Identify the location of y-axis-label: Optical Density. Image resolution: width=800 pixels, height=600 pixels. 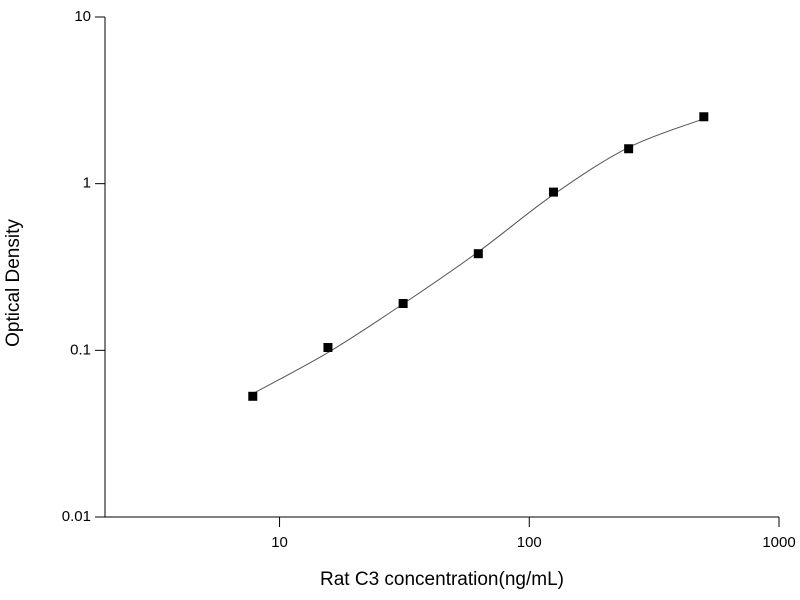
(13, 283).